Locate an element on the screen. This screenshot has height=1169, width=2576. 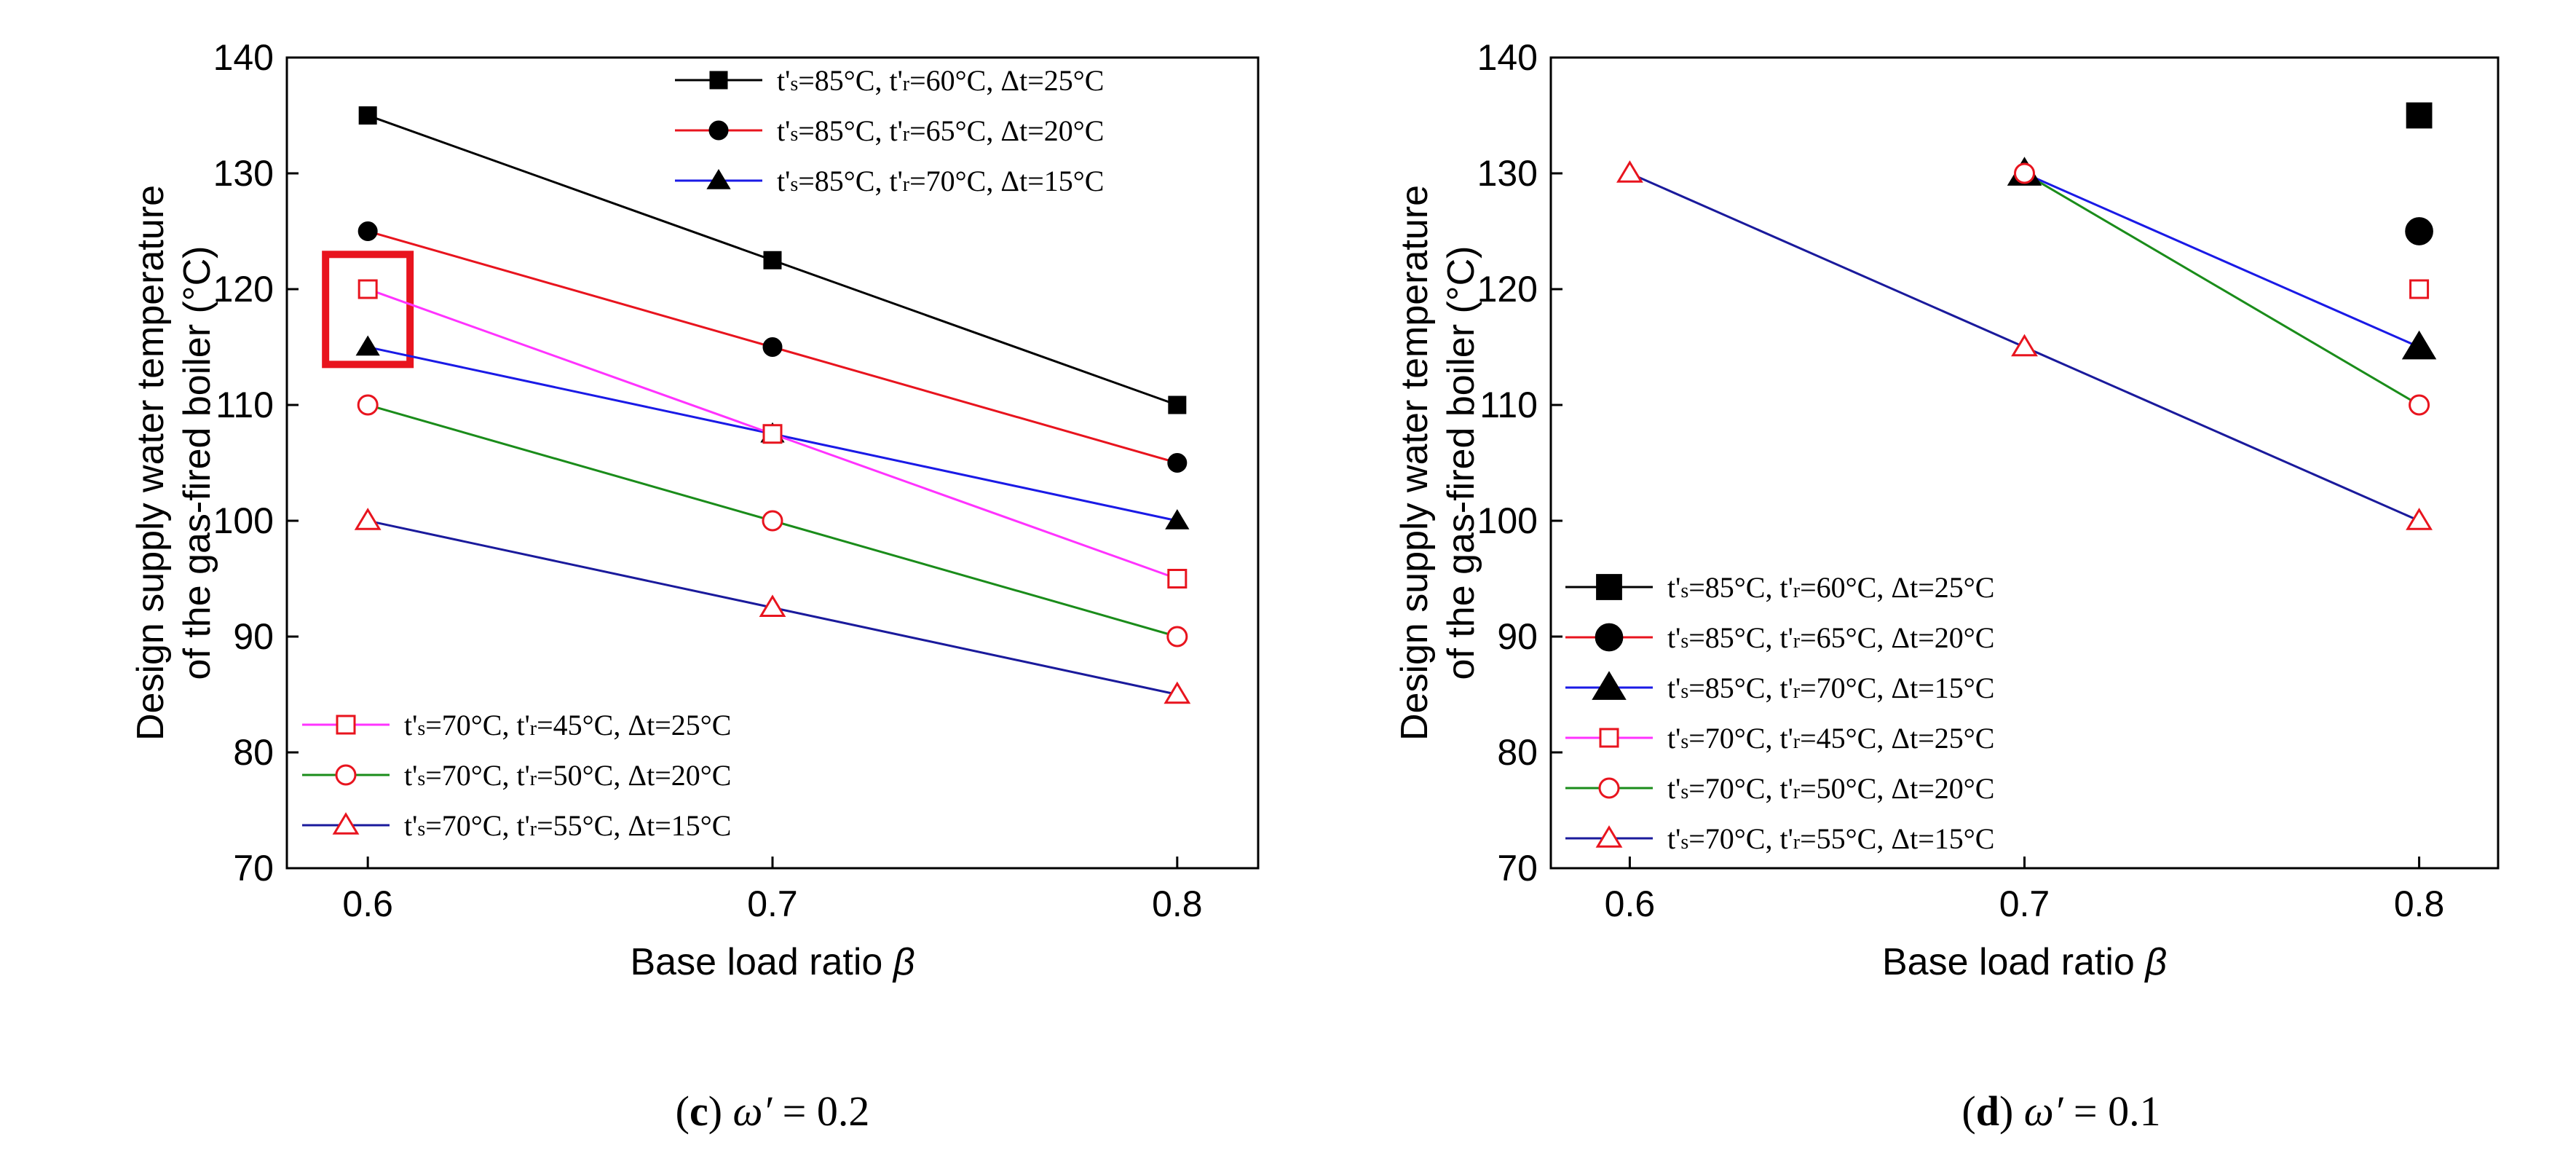
x-tick-label: 0.8 is located at coordinates (2419, 903).